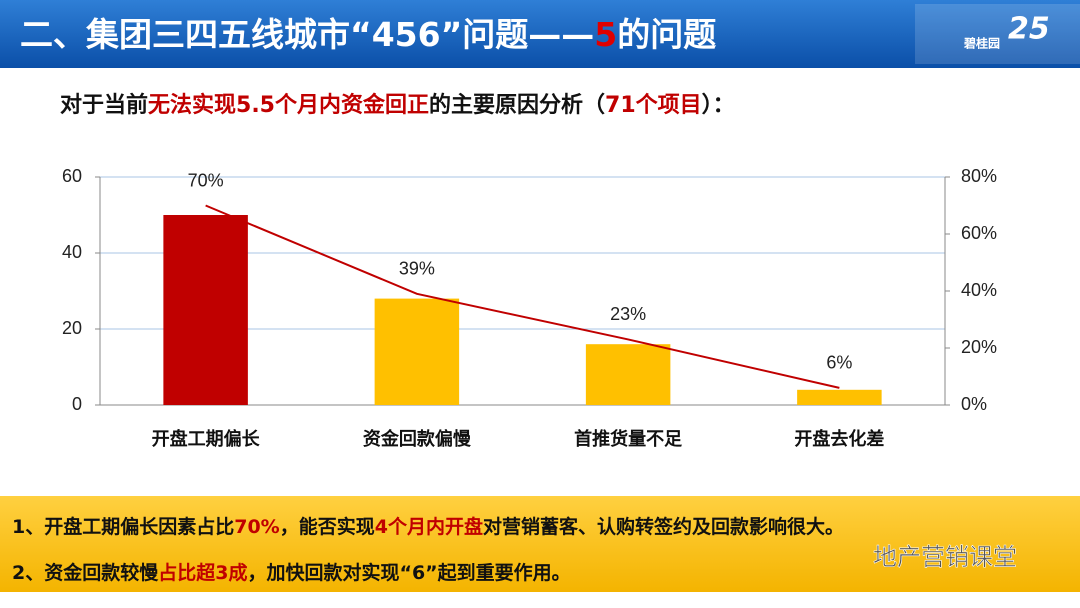 This screenshot has height=608, width=1080. What do you see at coordinates (663, 526) in the screenshot?
I see `text-segment: 对营销蓄客、认购转签约及回款影响很大。` at bounding box center [663, 526].